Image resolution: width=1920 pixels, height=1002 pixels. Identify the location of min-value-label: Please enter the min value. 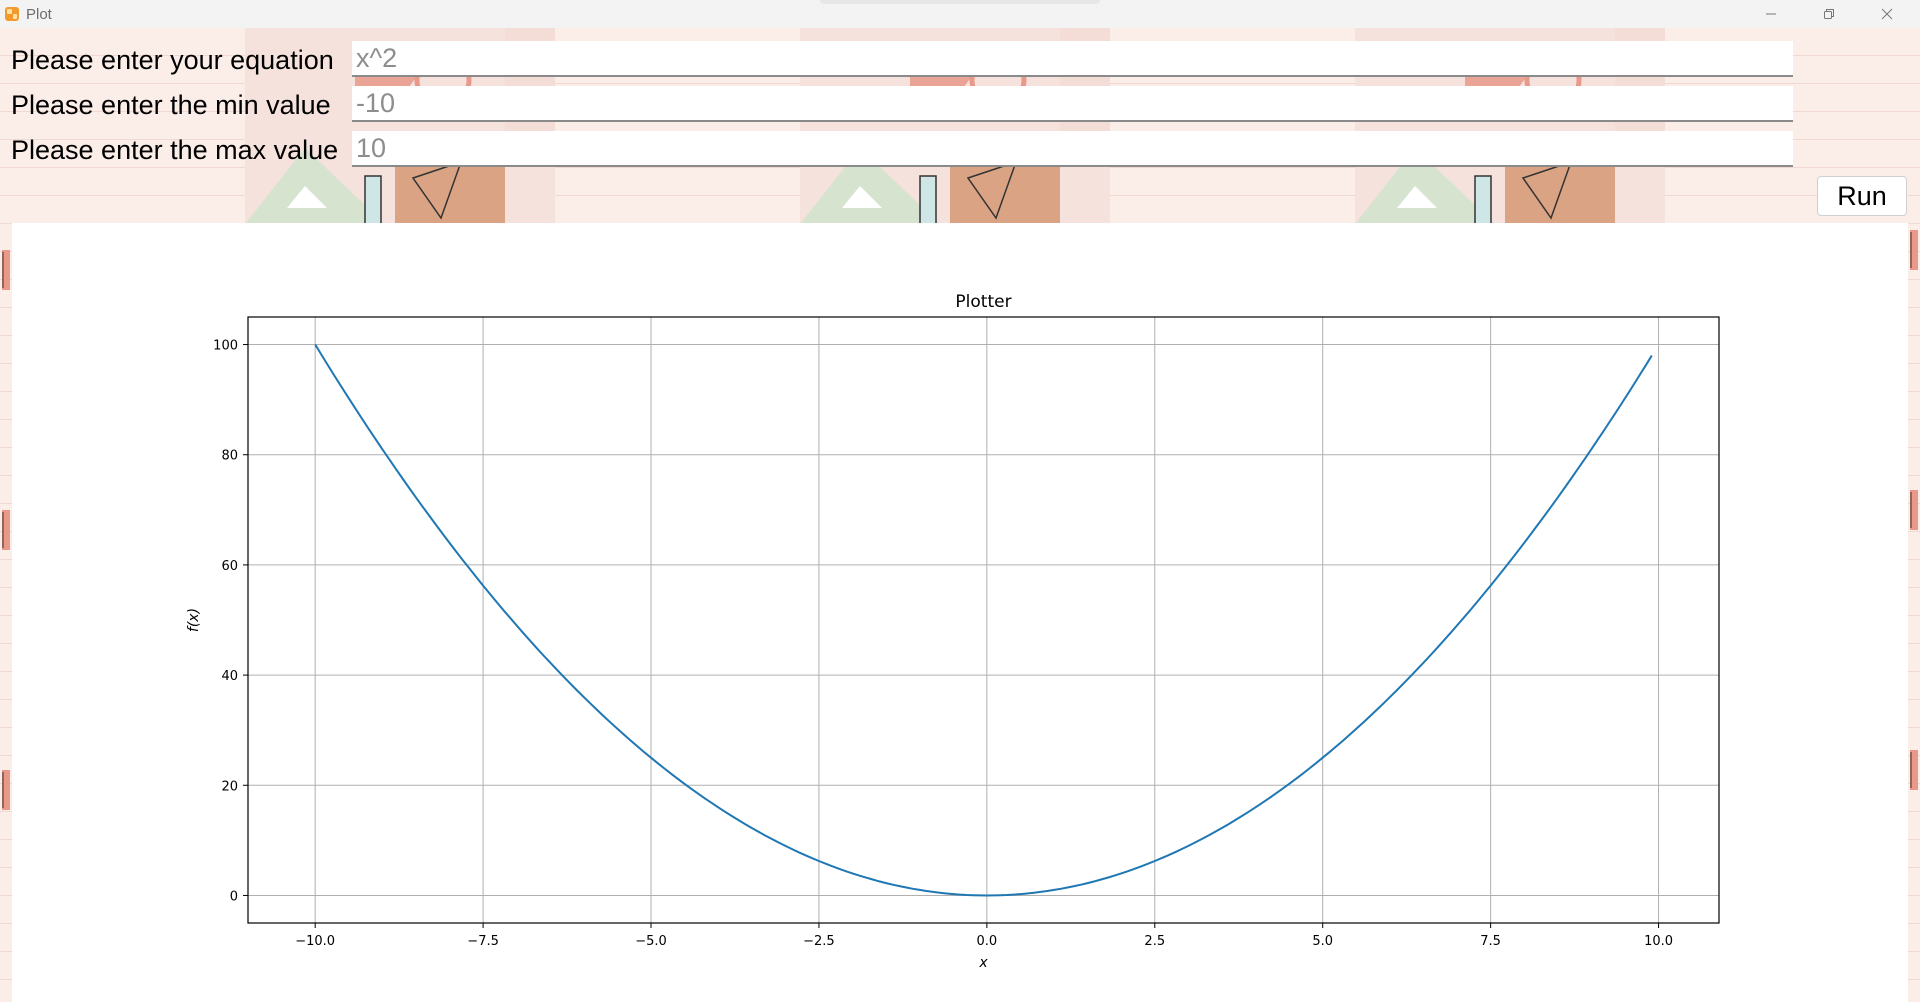
(171, 105).